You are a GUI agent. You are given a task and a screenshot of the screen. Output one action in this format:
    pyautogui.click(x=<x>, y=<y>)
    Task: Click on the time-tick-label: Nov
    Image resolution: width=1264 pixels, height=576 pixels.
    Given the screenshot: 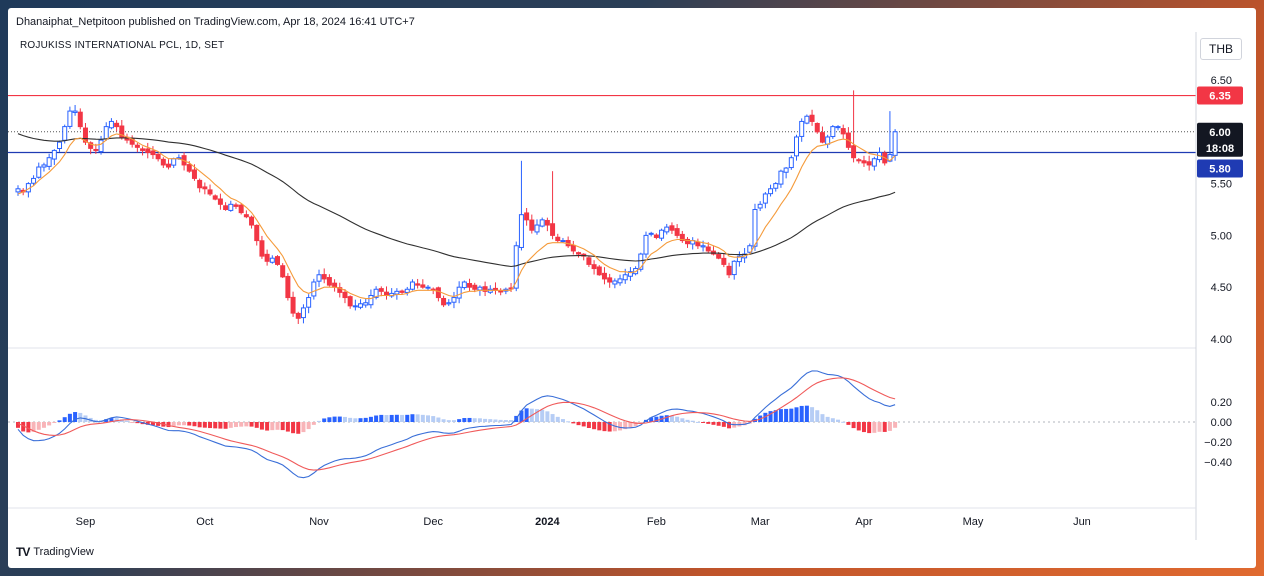 What is the action you would take?
    pyautogui.click(x=319, y=522)
    